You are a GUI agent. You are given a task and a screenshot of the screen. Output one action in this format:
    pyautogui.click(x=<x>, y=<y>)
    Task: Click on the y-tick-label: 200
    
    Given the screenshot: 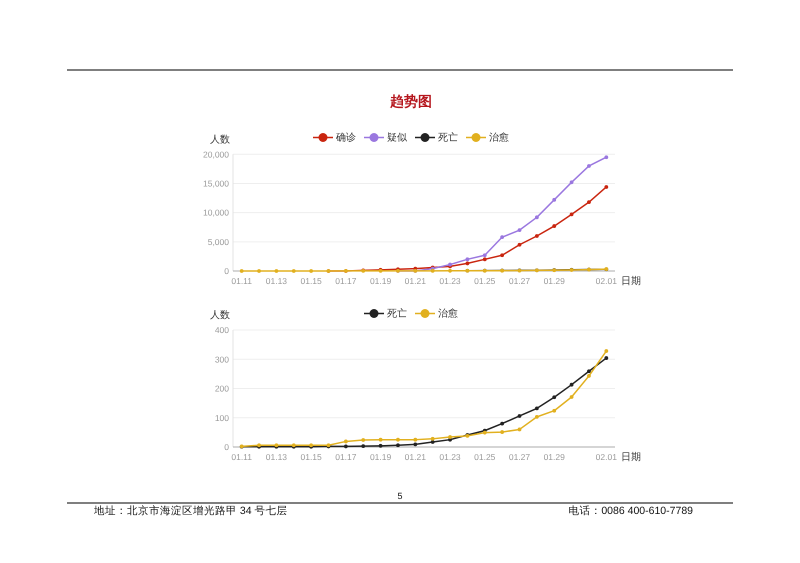 What is the action you would take?
    pyautogui.click(x=222, y=389)
    